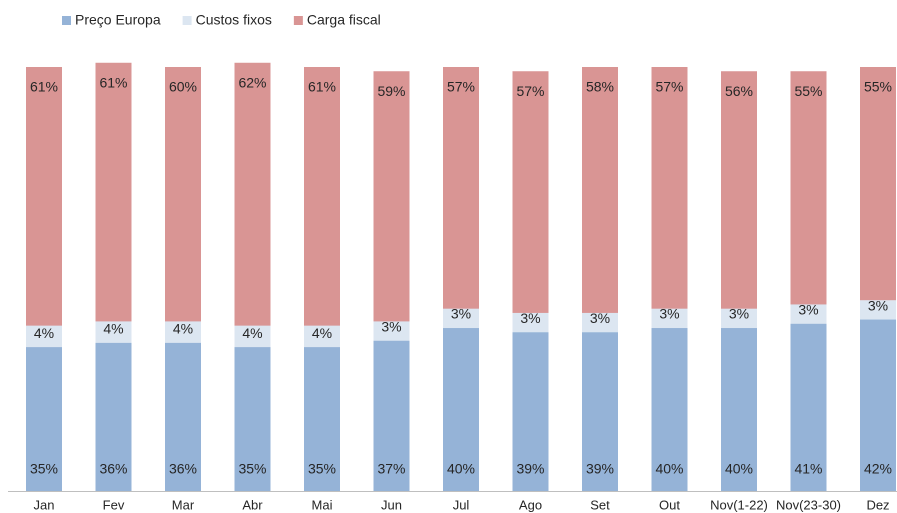  I want to click on data-label: 42%, so click(878, 469).